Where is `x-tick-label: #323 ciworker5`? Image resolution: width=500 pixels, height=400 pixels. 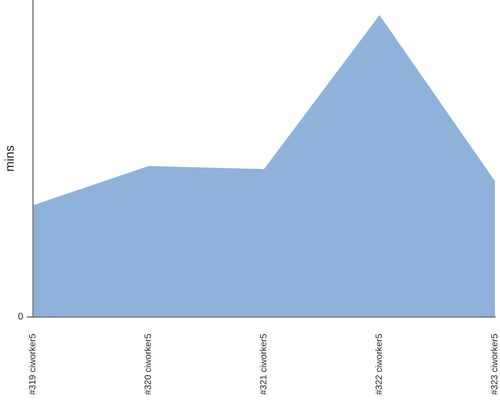 x-tick-label: #323 ciworker5 is located at coordinates (494, 364).